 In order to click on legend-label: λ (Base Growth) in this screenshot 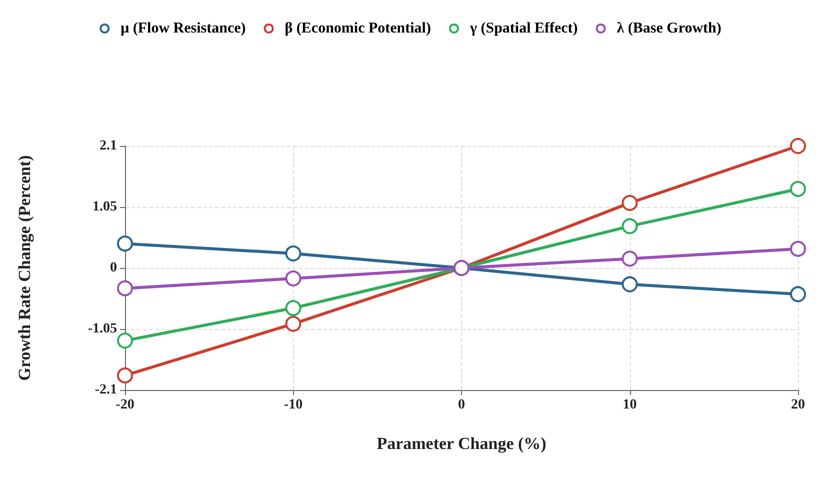, I will do `click(669, 28)`.